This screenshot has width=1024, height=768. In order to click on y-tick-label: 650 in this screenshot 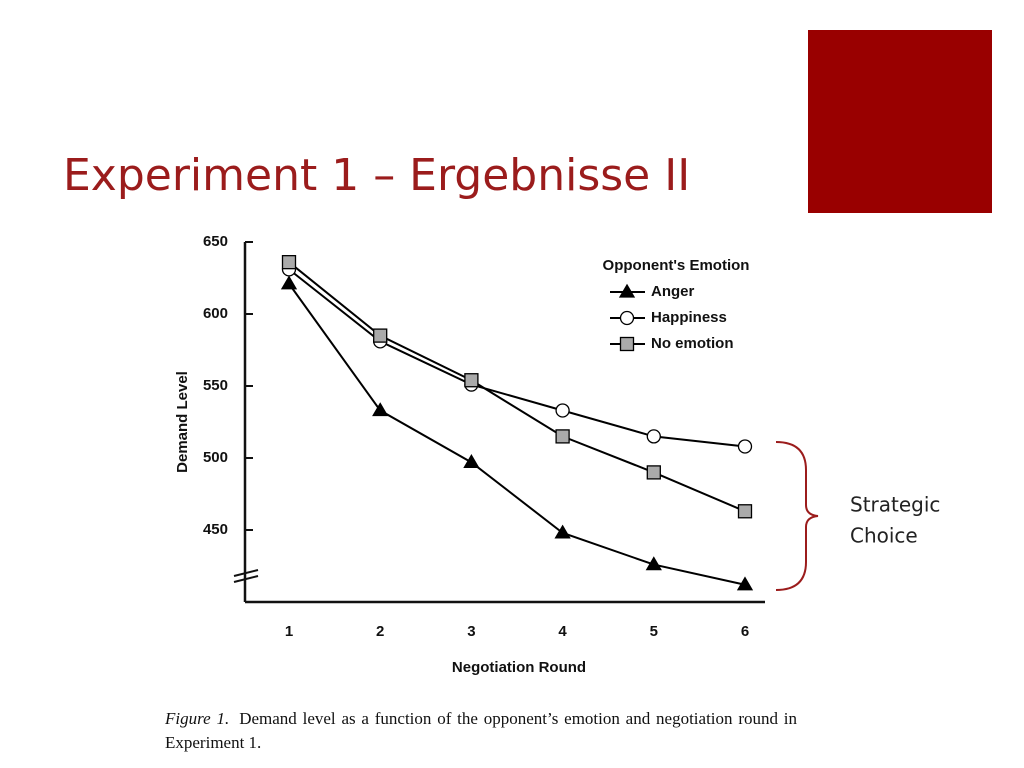, I will do `click(215, 241)`.